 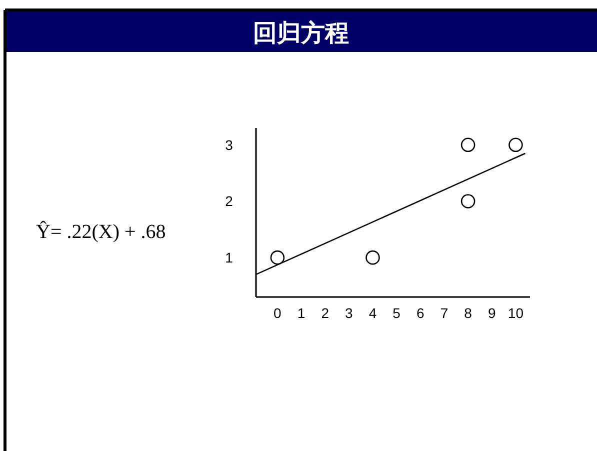 I want to click on x-tick-label: 9, so click(x=492, y=313).